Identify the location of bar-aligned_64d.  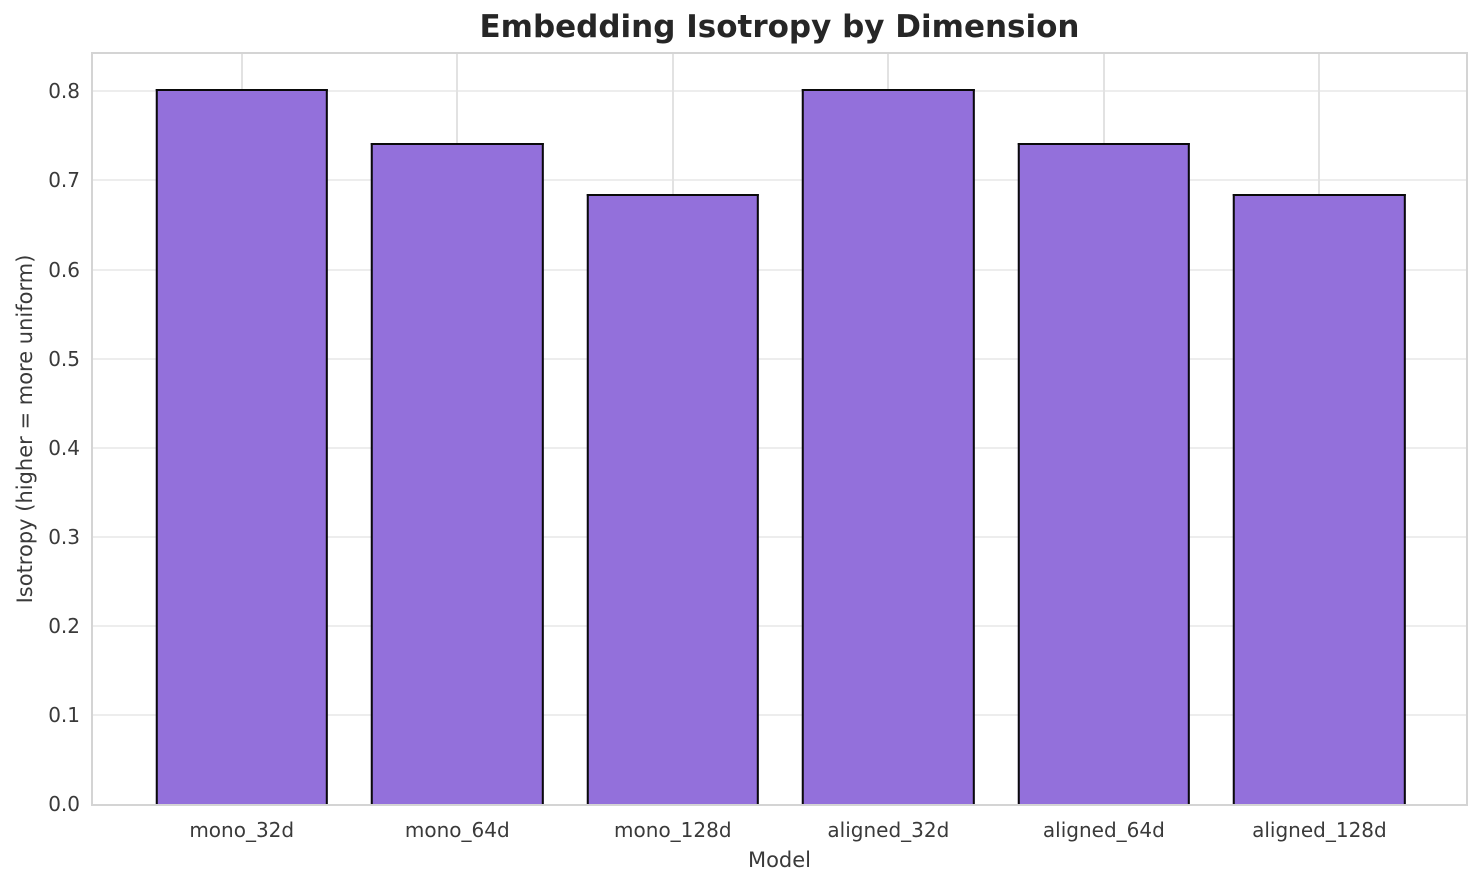
(1104, 473).